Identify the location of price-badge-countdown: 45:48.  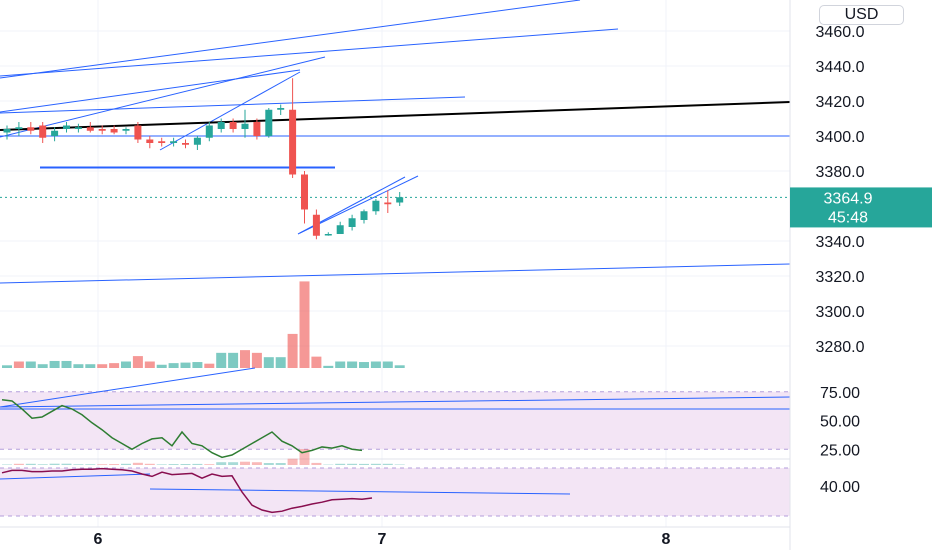
(848, 217).